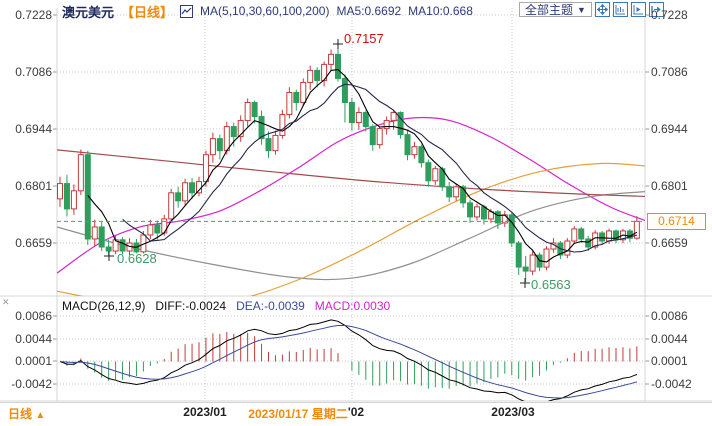 This screenshot has height=426, width=712. What do you see at coordinates (137, 258) in the screenshot?
I see `low-price-annotation-1: 0.6628` at bounding box center [137, 258].